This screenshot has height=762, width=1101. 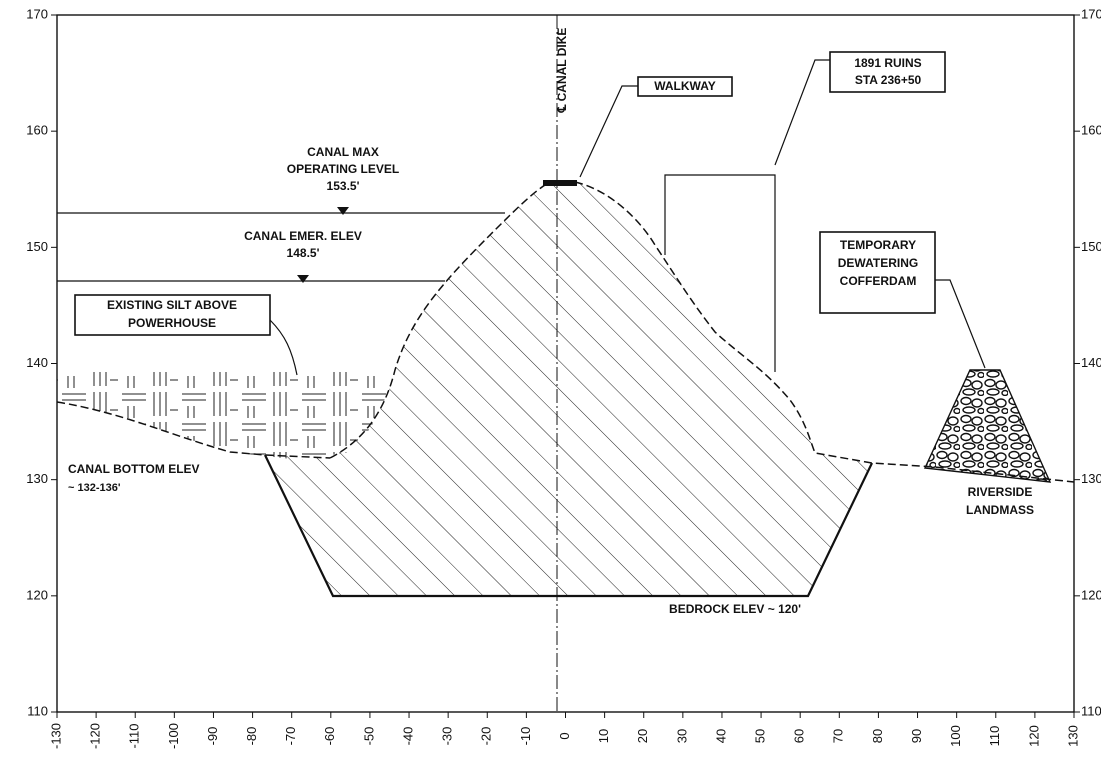 What do you see at coordinates (799, 736) in the screenshot?
I see `x-tick-label: 60` at bounding box center [799, 736].